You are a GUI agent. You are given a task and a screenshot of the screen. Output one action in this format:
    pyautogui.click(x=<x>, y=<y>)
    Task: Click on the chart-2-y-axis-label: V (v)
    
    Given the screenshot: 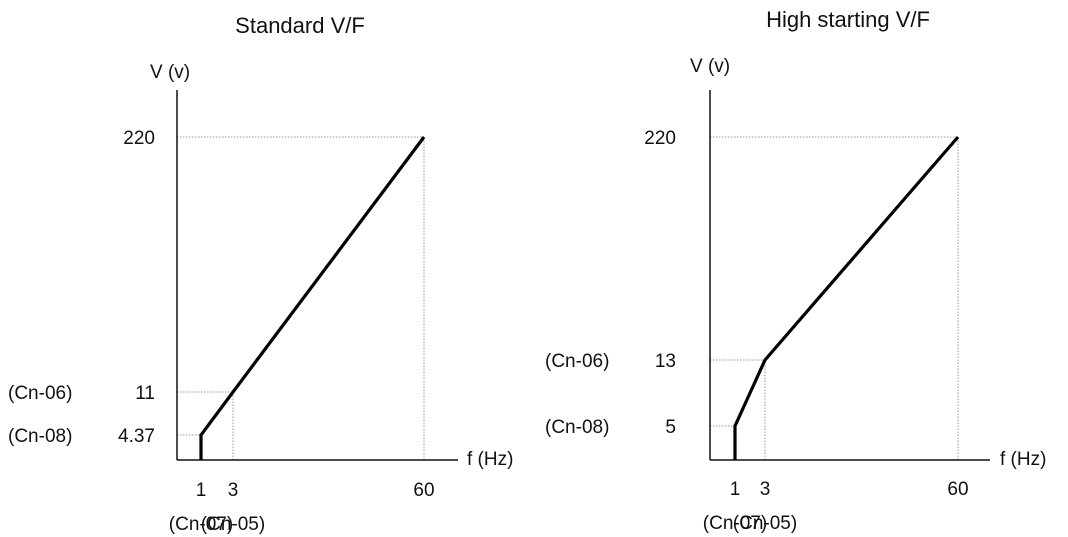 What is the action you would take?
    pyautogui.click(x=710, y=66)
    